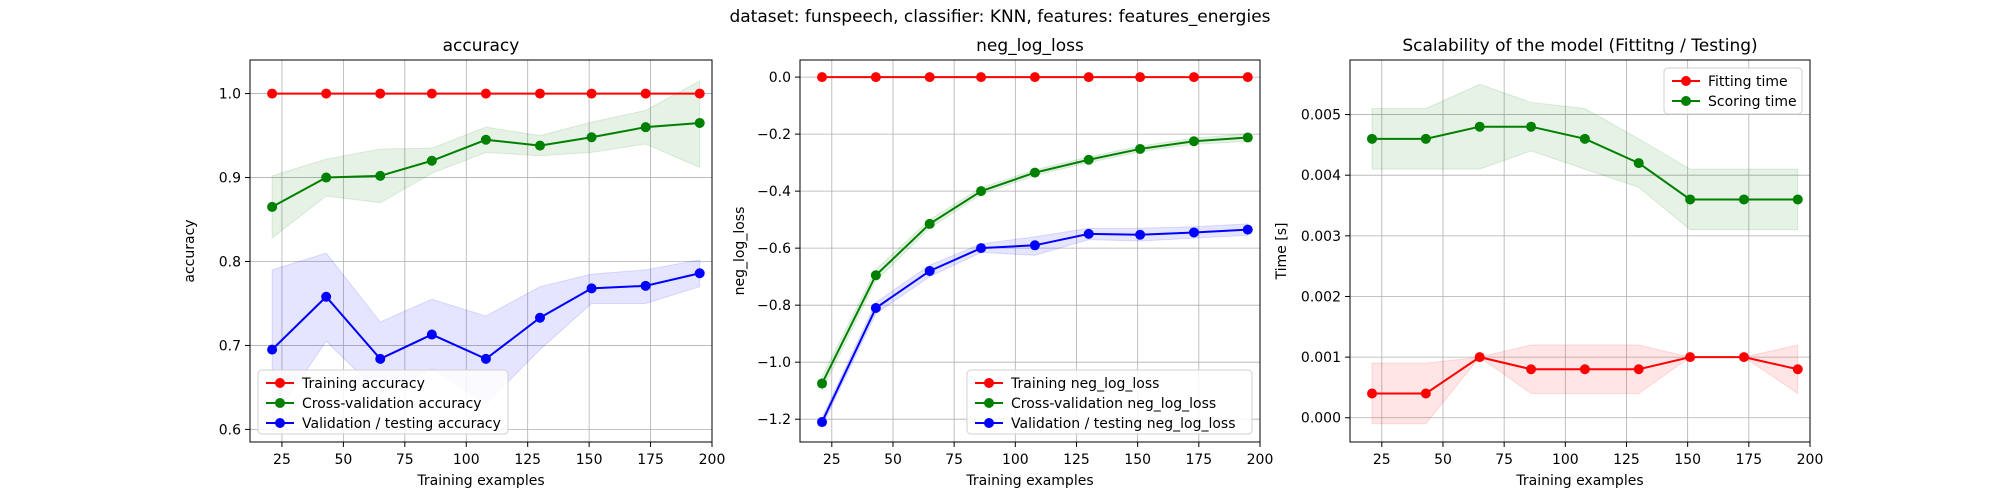  Describe the element at coordinates (774, 306) in the screenshot. I see `y-tick-label: −0.8` at that location.